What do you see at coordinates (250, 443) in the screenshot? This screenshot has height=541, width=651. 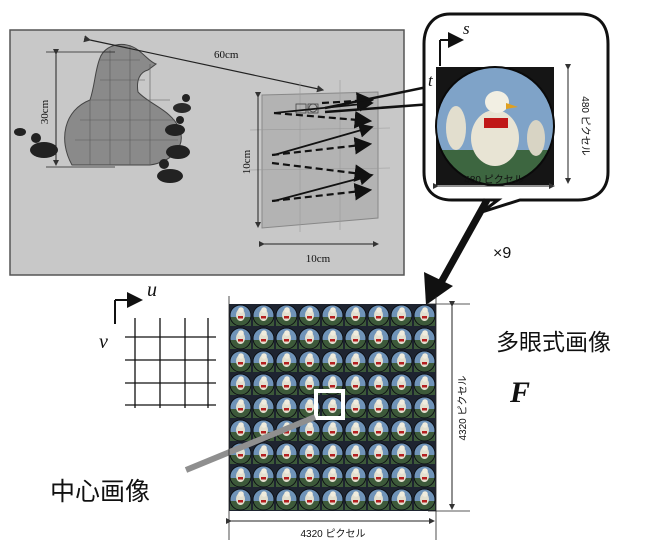 I see `center-image-pointer` at bounding box center [250, 443].